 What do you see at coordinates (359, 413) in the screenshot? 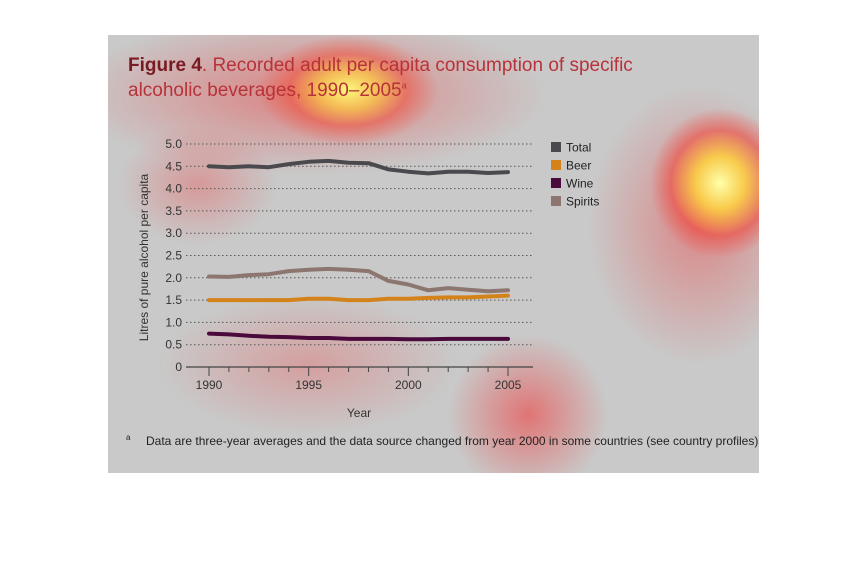
I see `x-axis-title: Year` at bounding box center [359, 413].